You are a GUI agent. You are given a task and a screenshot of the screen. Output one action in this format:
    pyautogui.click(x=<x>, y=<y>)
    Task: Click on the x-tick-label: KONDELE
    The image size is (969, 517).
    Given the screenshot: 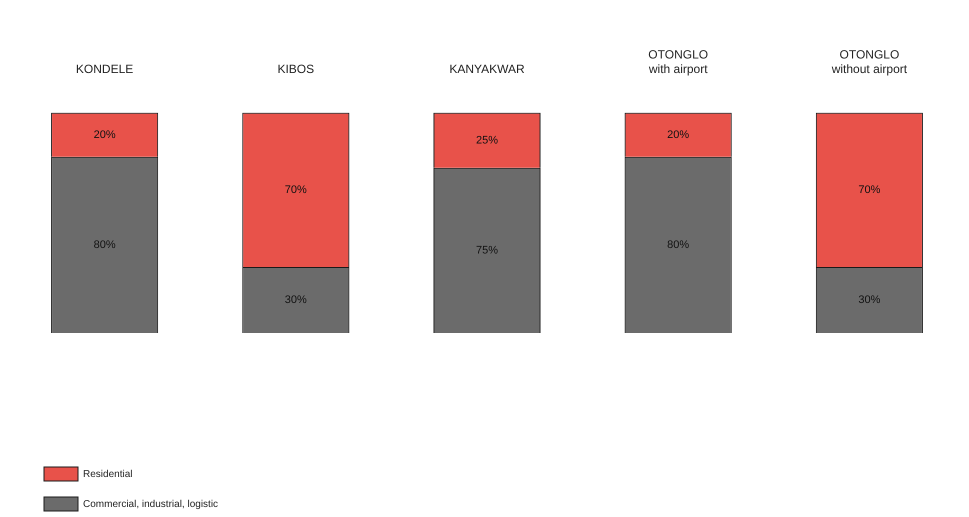 What is the action you would take?
    pyautogui.click(x=105, y=69)
    